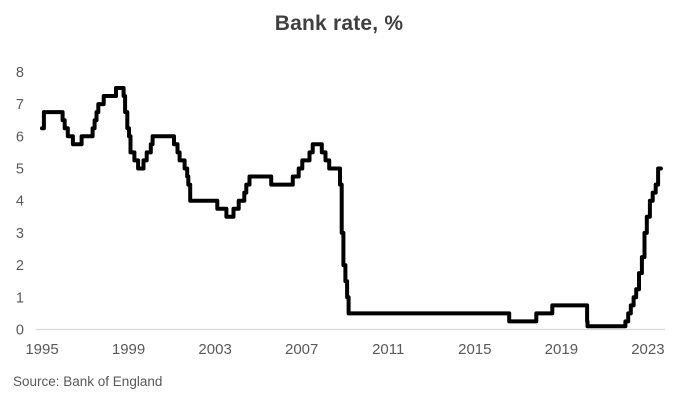 Image resolution: width=678 pixels, height=407 pixels. I want to click on y-tick-label: 4, so click(20, 202).